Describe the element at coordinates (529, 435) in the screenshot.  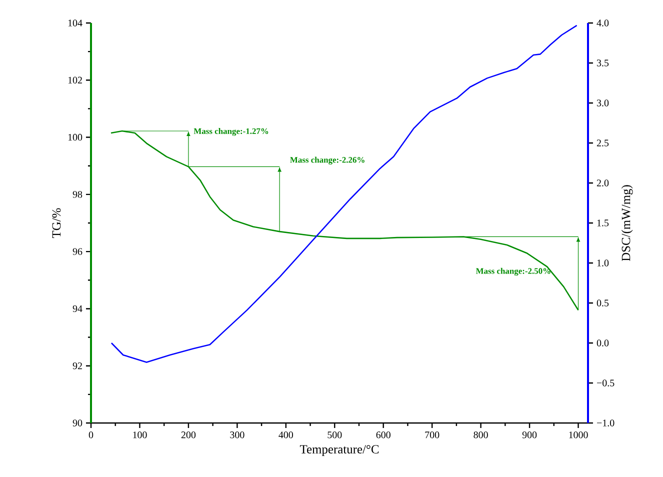
I see `x-tick-label: 900` at that location.